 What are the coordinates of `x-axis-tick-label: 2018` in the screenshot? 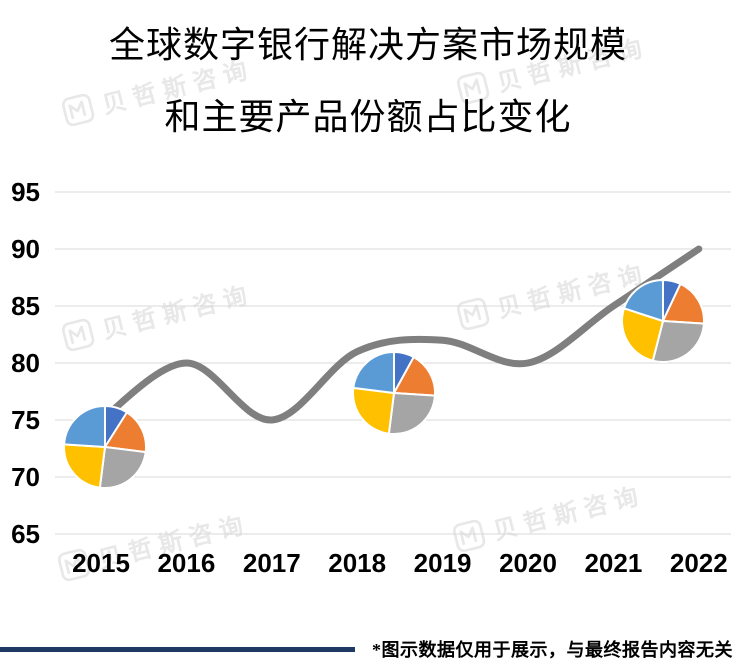 It's located at (357, 563).